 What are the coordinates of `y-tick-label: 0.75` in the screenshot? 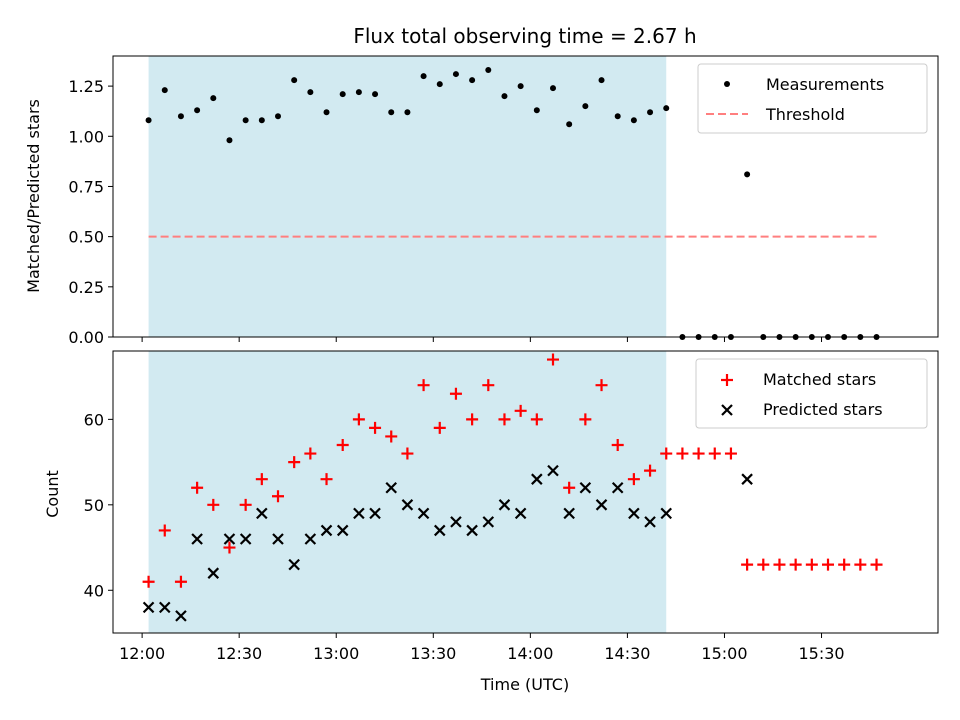 It's located at (86, 186).